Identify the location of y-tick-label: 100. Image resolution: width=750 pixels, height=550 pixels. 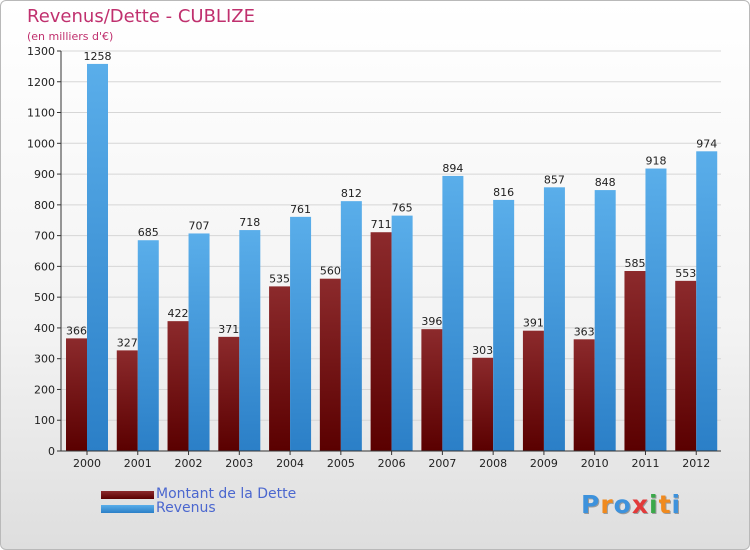
(44, 420).